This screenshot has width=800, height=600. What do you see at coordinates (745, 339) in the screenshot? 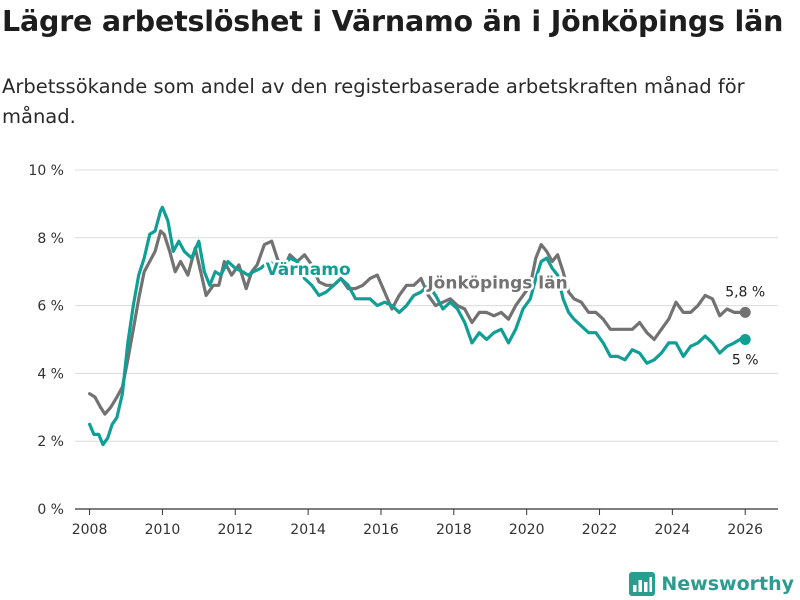
I see `end-marker-varnamo` at bounding box center [745, 339].